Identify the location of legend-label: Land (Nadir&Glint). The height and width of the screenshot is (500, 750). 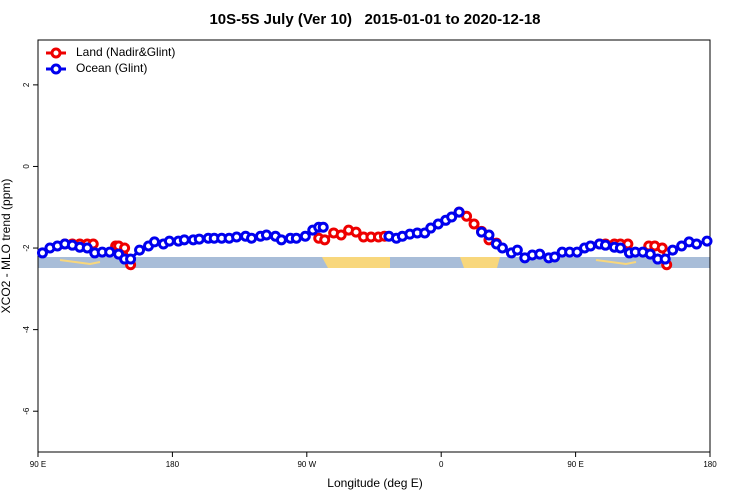
(125, 52).